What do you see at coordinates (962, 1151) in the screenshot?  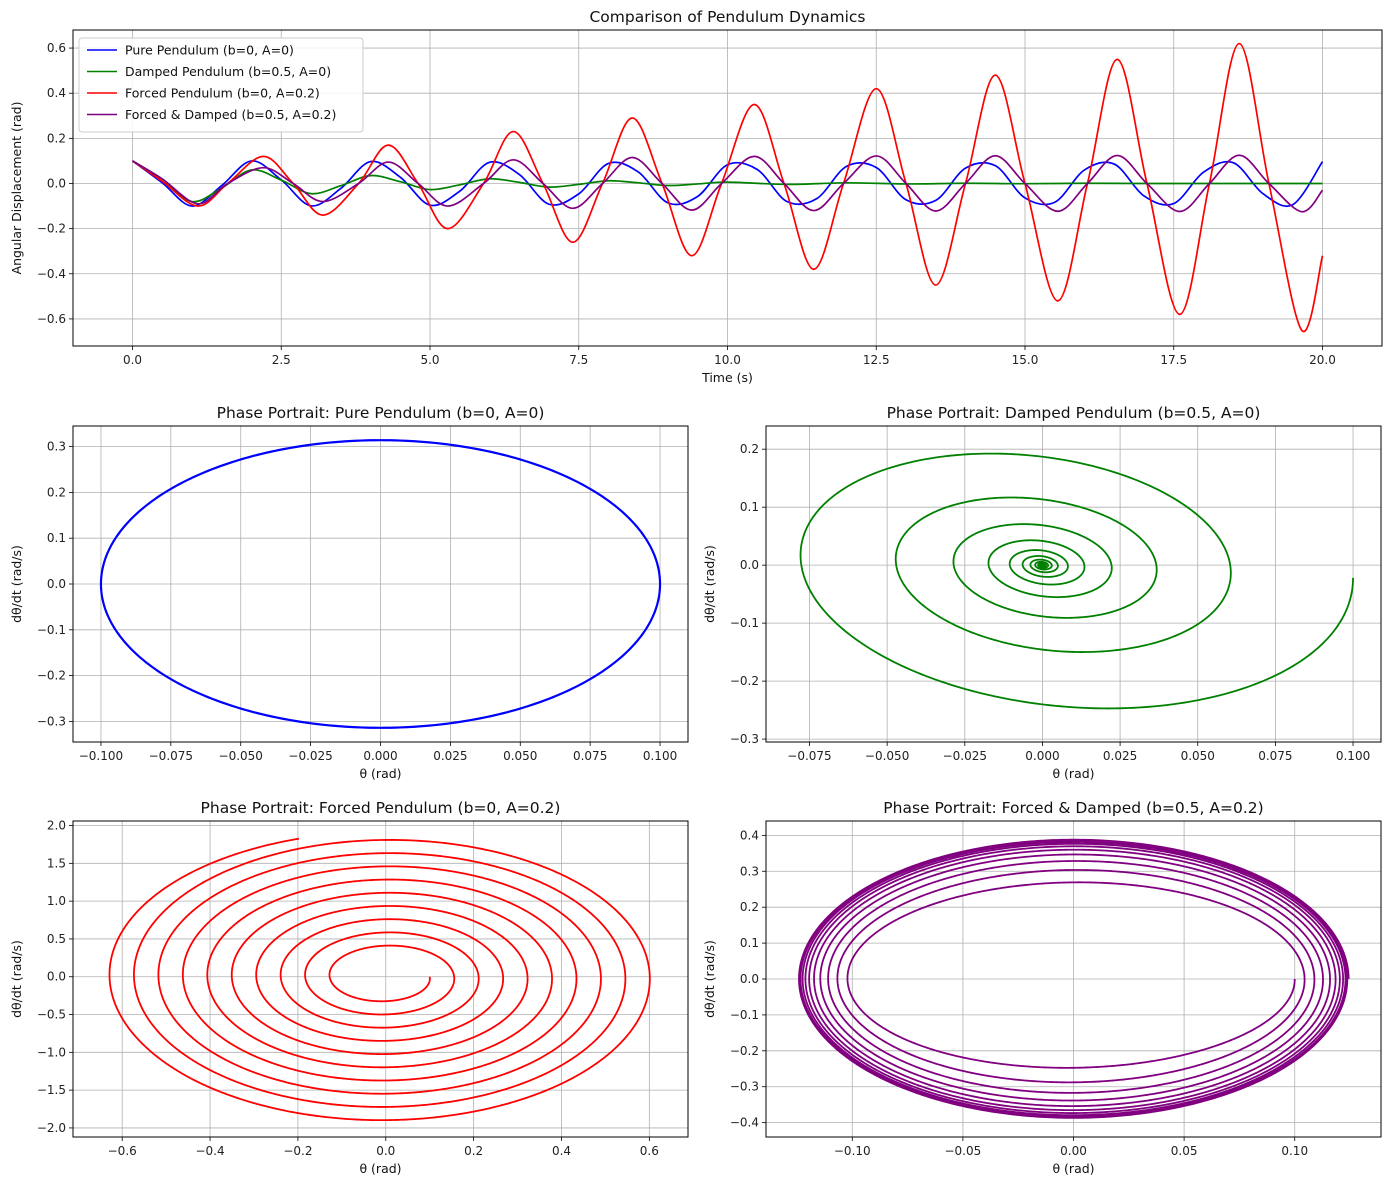 I see `x-tick-label: −0.05` at bounding box center [962, 1151].